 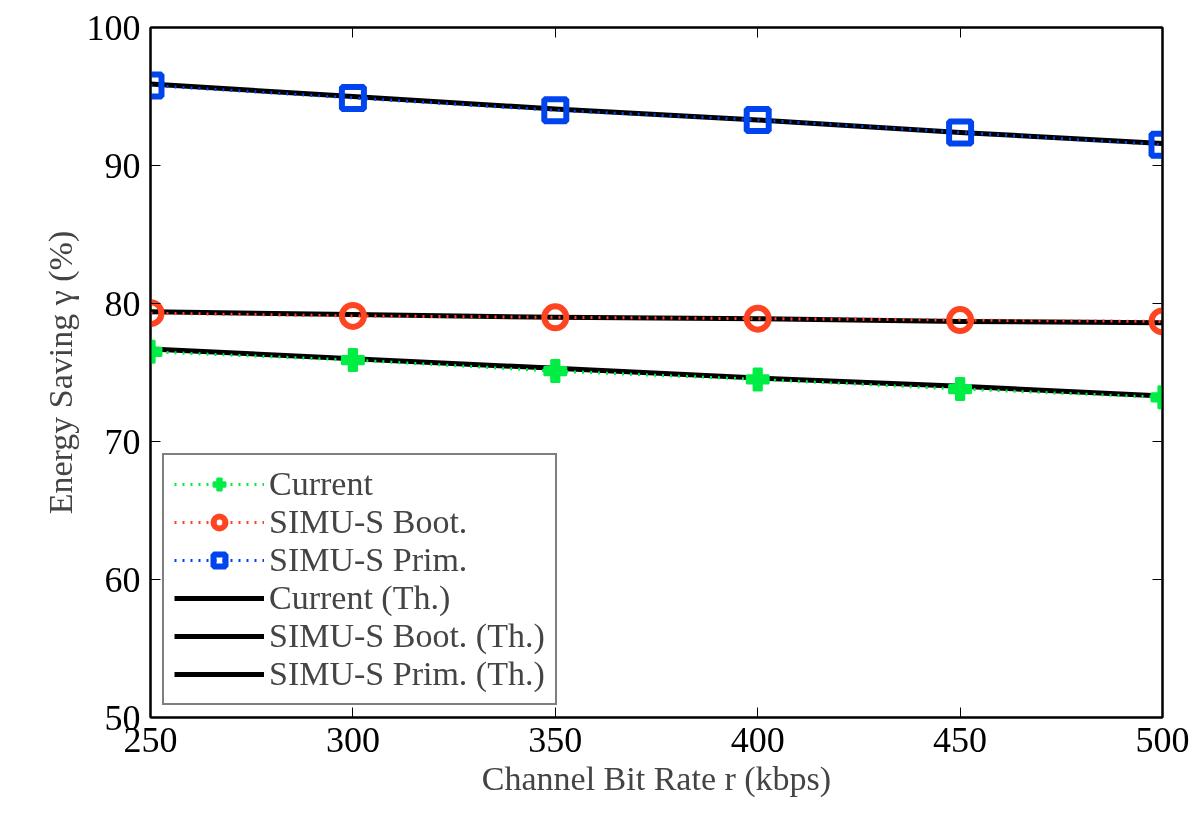 What do you see at coordinates (960, 739) in the screenshot?
I see `x-tick-label: 450` at bounding box center [960, 739].